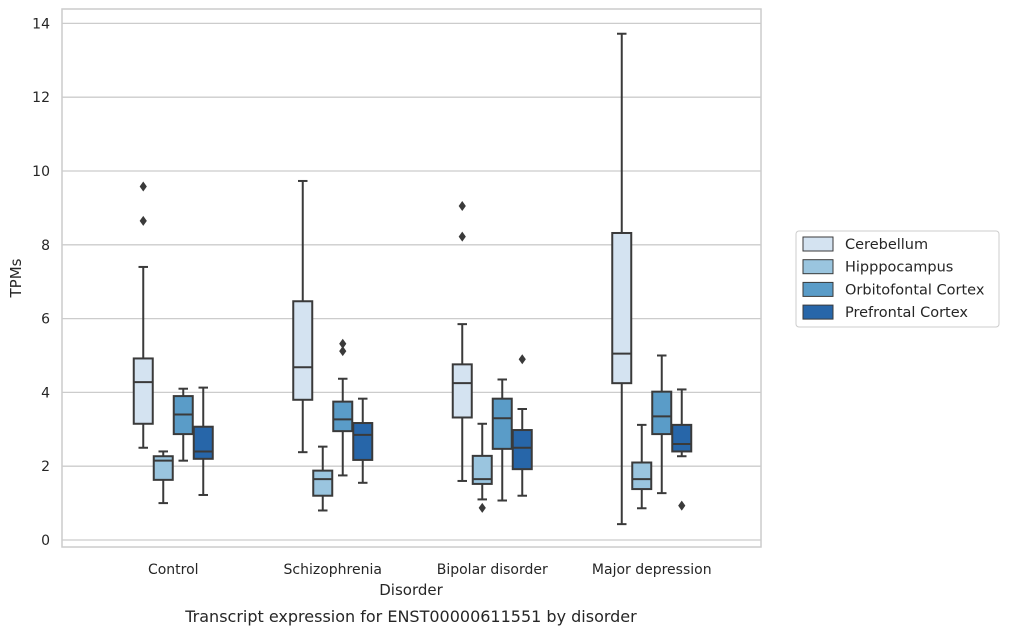 The image size is (1009, 634). Describe the element at coordinates (16, 278) in the screenshot. I see `y-axis-title: TPMs` at that location.